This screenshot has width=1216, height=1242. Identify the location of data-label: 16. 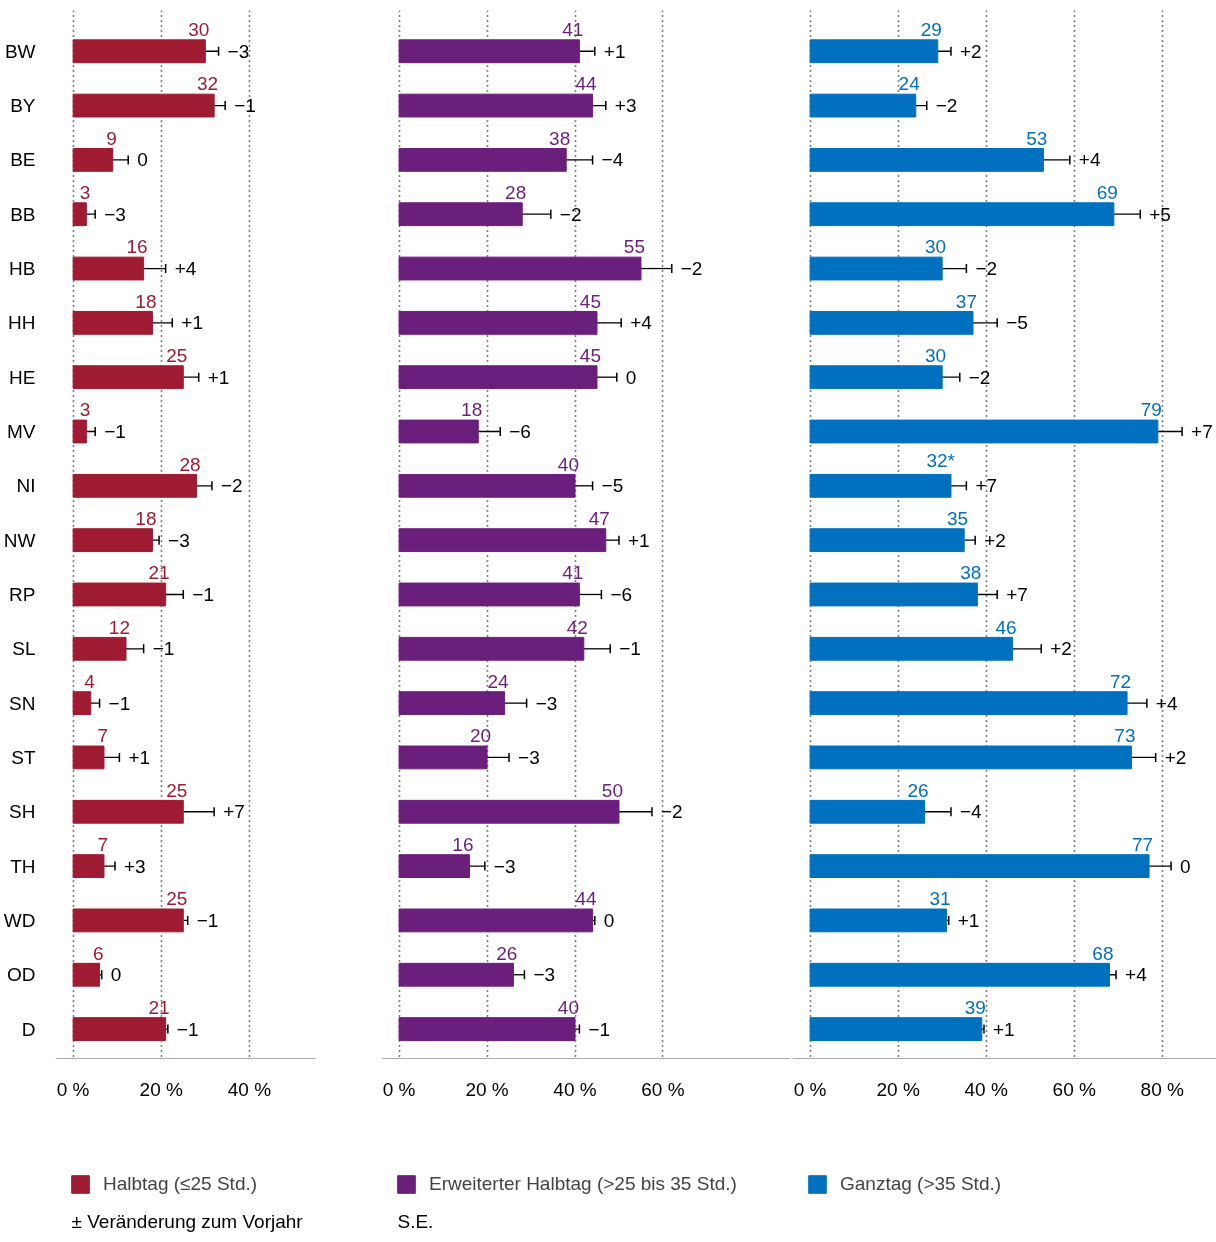
(463, 844).